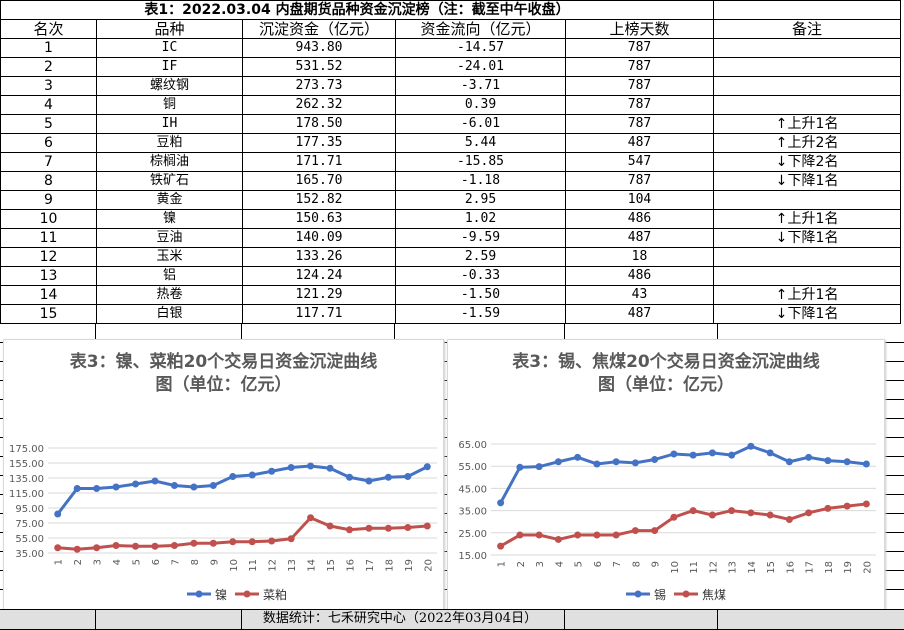 The width and height of the screenshot is (904, 630). What do you see at coordinates (169, 105) in the screenshot?
I see `name-cell: 铜` at bounding box center [169, 105].